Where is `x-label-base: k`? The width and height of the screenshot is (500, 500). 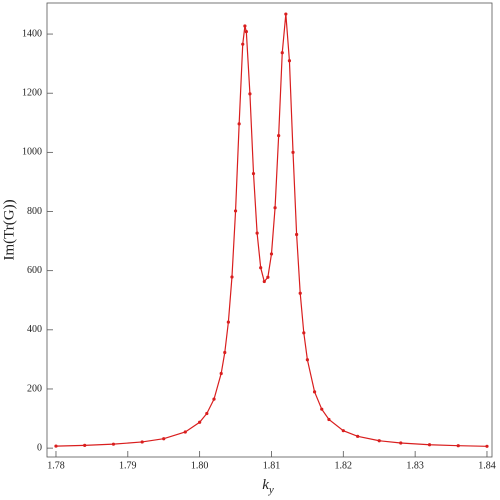
x-label-base: k is located at coordinates (265, 485).